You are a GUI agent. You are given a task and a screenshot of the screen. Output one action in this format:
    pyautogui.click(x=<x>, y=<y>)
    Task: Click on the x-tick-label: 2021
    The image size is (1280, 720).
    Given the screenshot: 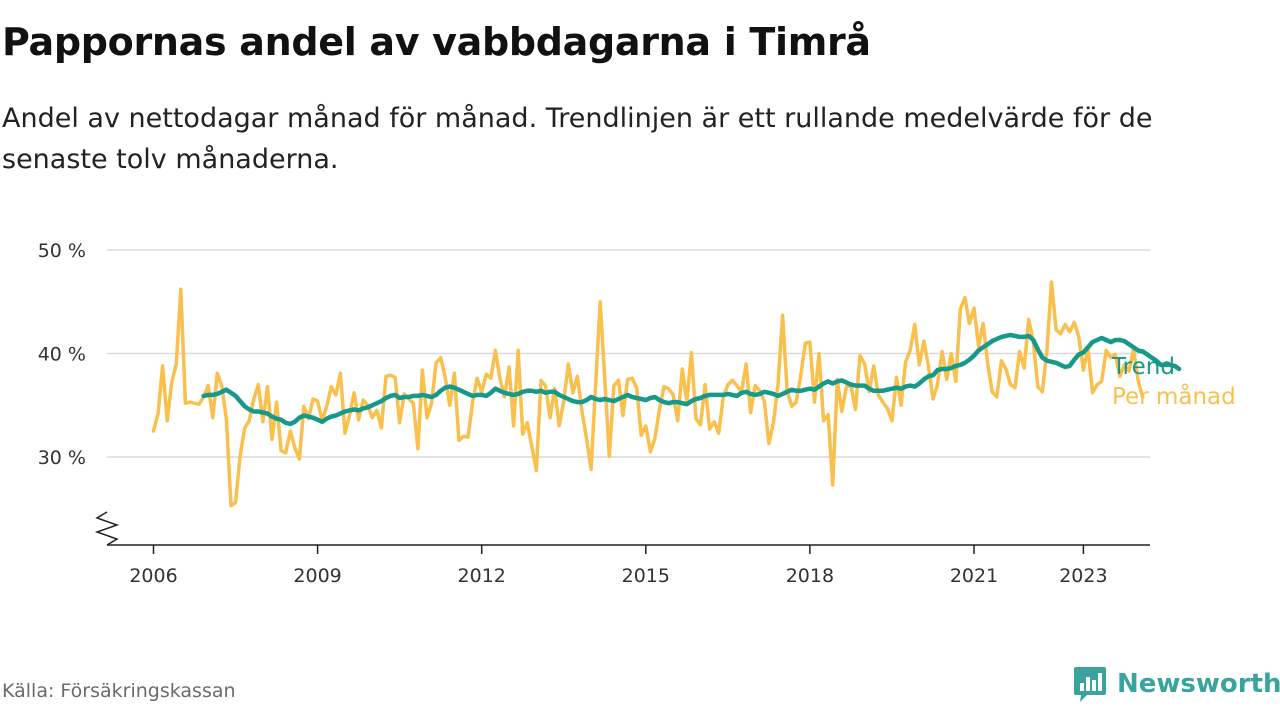 What is the action you would take?
    pyautogui.click(x=974, y=576)
    